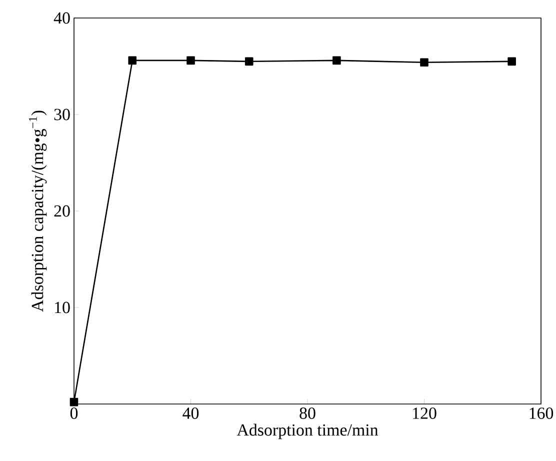  Describe the element at coordinates (190, 413) in the screenshot. I see `x-tick-label: 40` at that location.